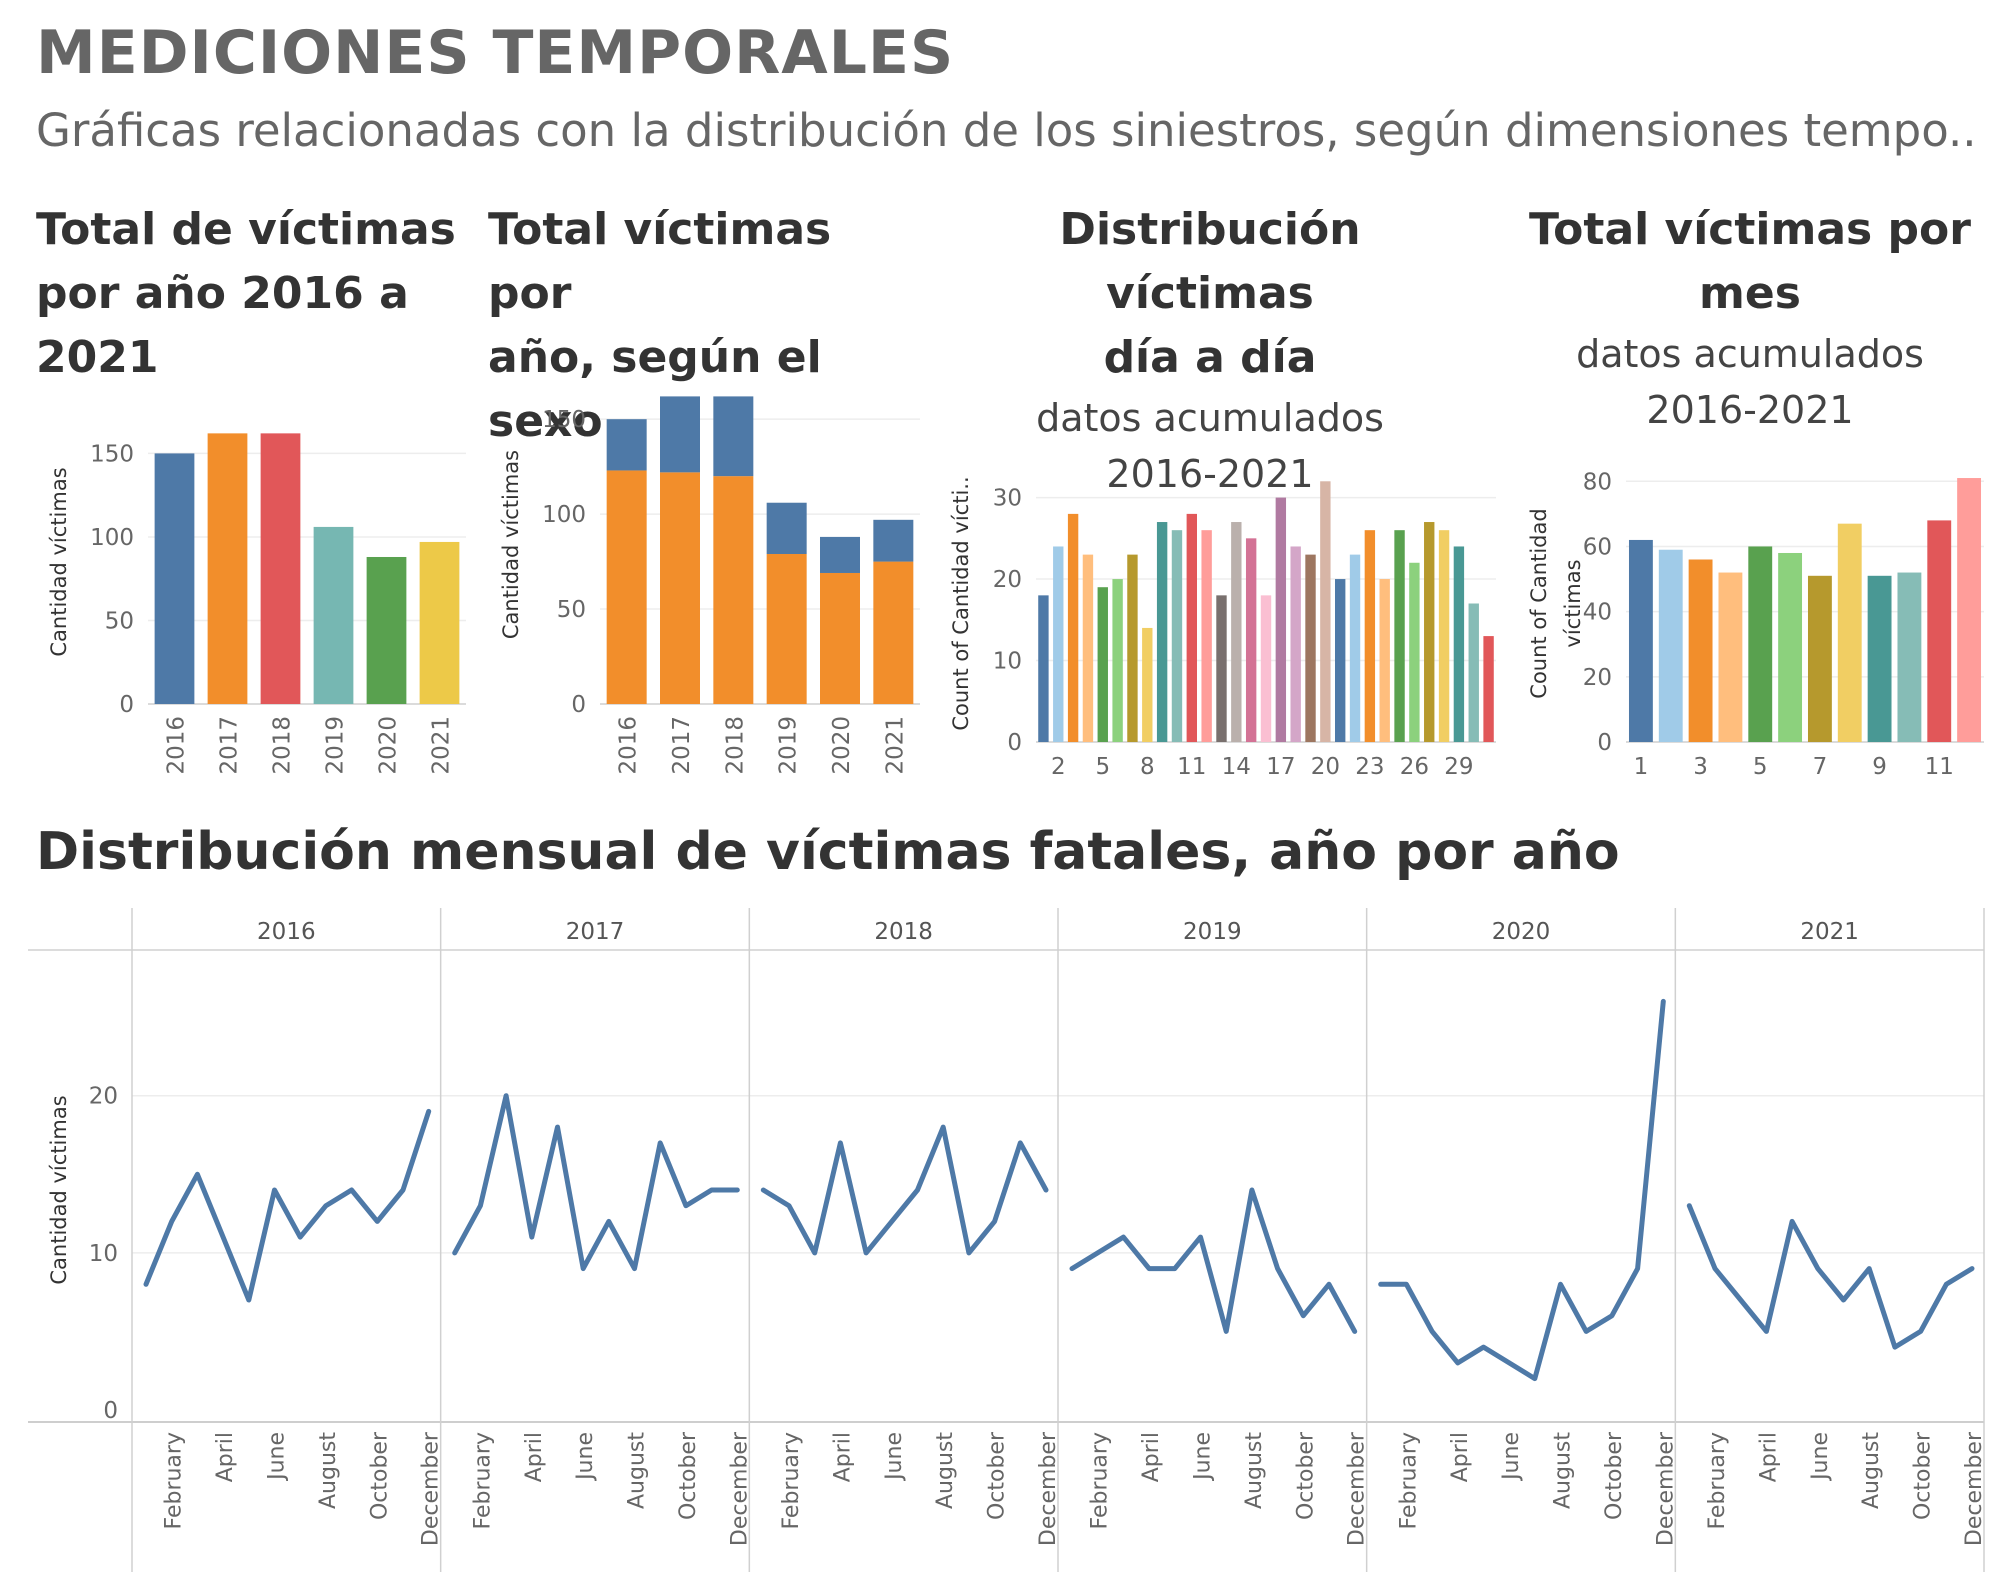  What do you see at coordinates (1879, 767) in the screenshot?
I see `x-tick-label: 9` at bounding box center [1879, 767].